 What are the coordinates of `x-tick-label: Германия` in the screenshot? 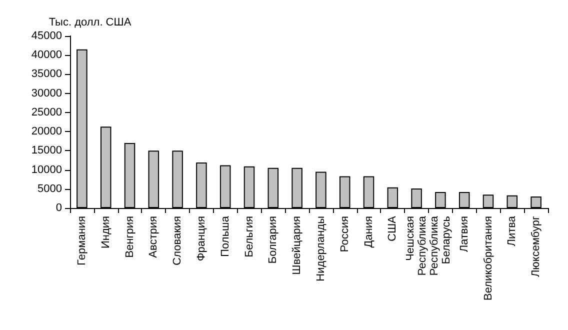 It's located at (82, 241).